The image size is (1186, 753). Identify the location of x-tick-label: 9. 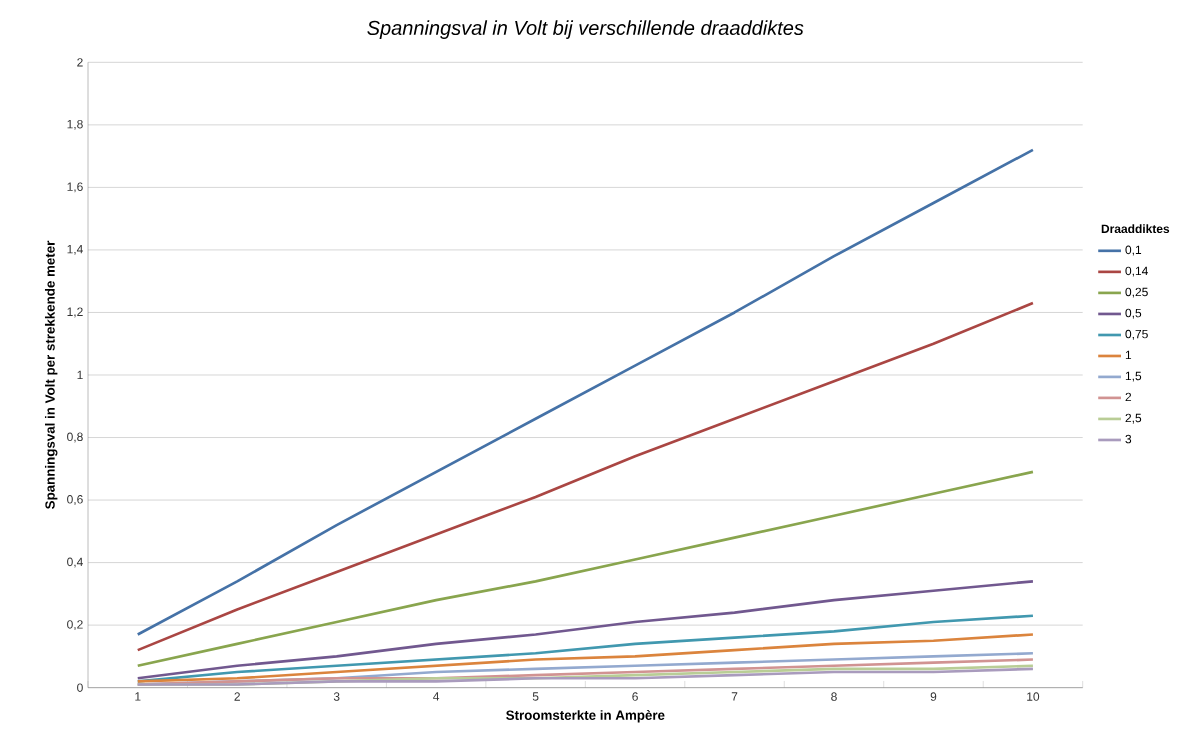
(933, 696).